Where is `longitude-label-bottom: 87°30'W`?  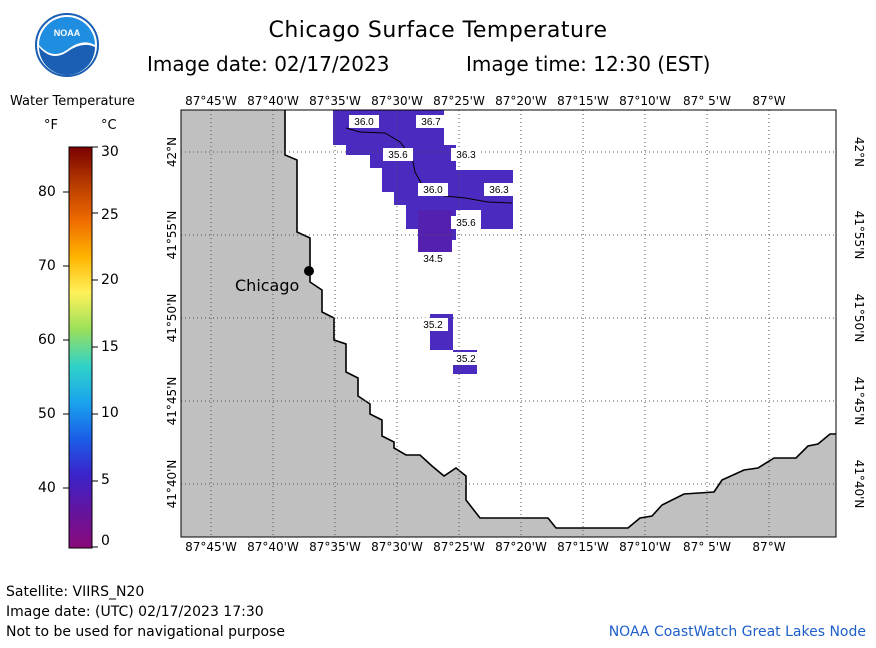 longitude-label-bottom: 87°30'W is located at coordinates (397, 547).